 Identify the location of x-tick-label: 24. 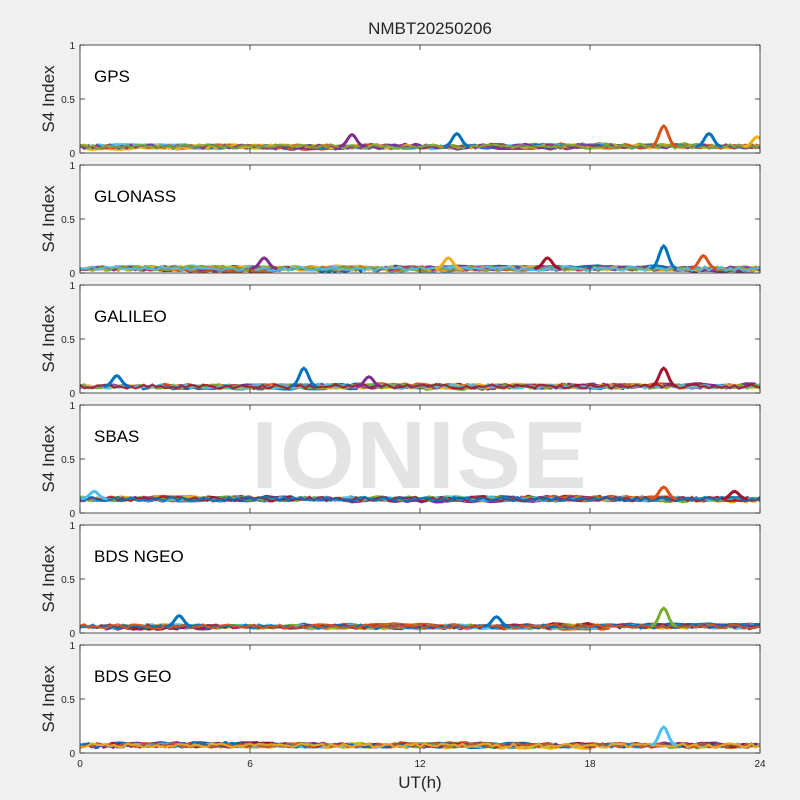
(760, 764).